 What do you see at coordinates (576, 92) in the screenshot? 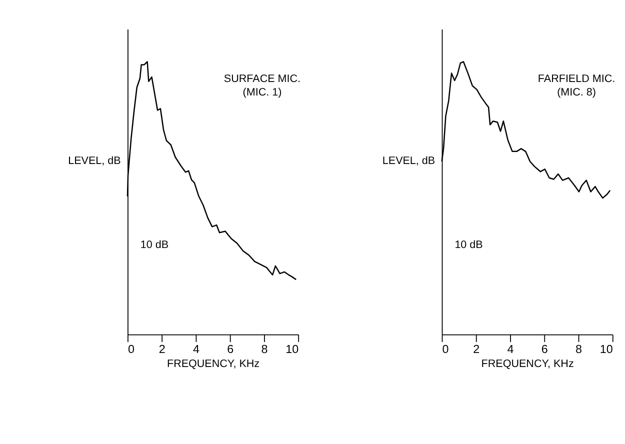
I see `annotation: (MIC. 8)` at bounding box center [576, 92].